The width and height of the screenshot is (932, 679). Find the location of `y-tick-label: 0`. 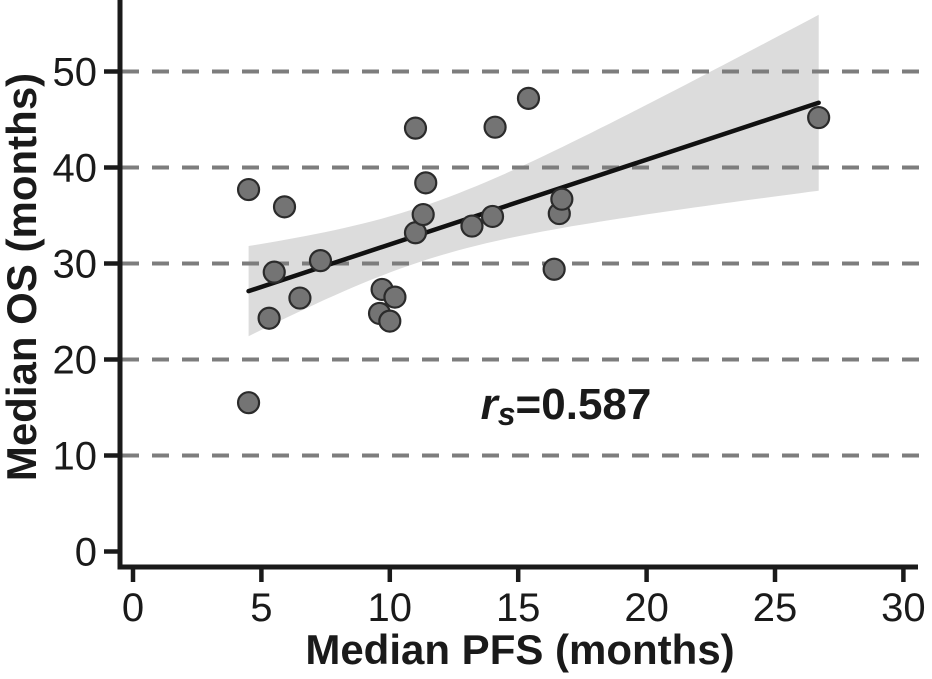

y-tick-label: 0 is located at coordinates (86, 553).